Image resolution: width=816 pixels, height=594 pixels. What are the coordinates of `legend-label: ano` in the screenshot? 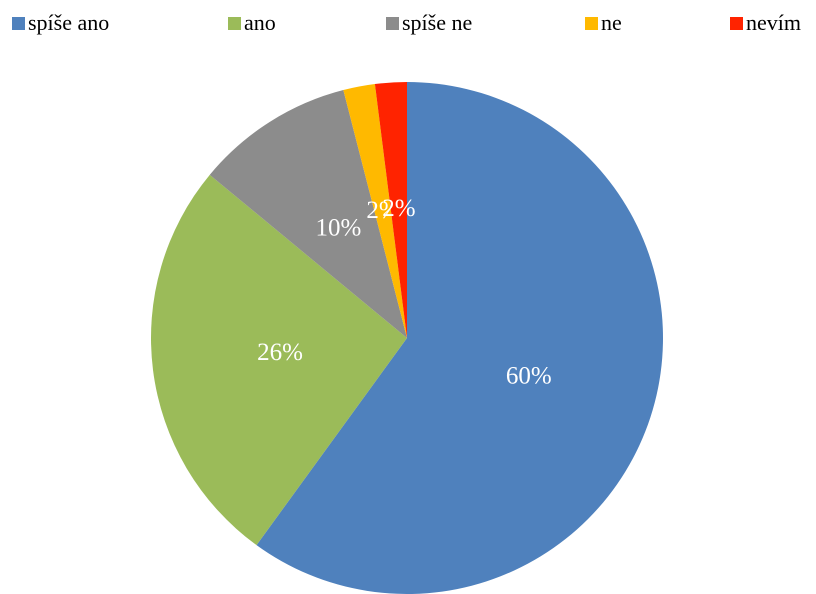 It's located at (260, 22).